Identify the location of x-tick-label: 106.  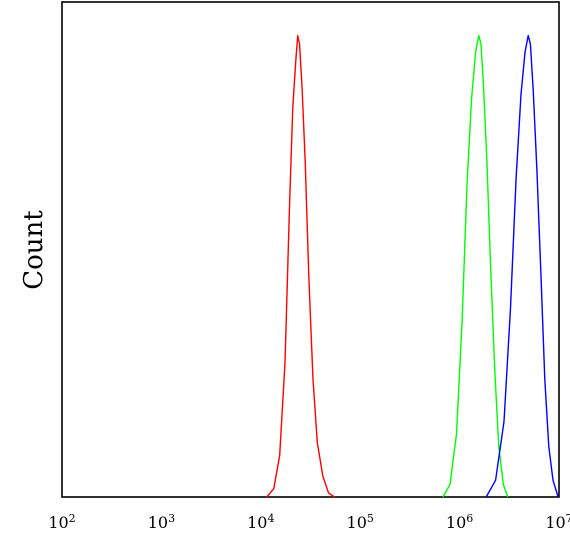
(459, 522).